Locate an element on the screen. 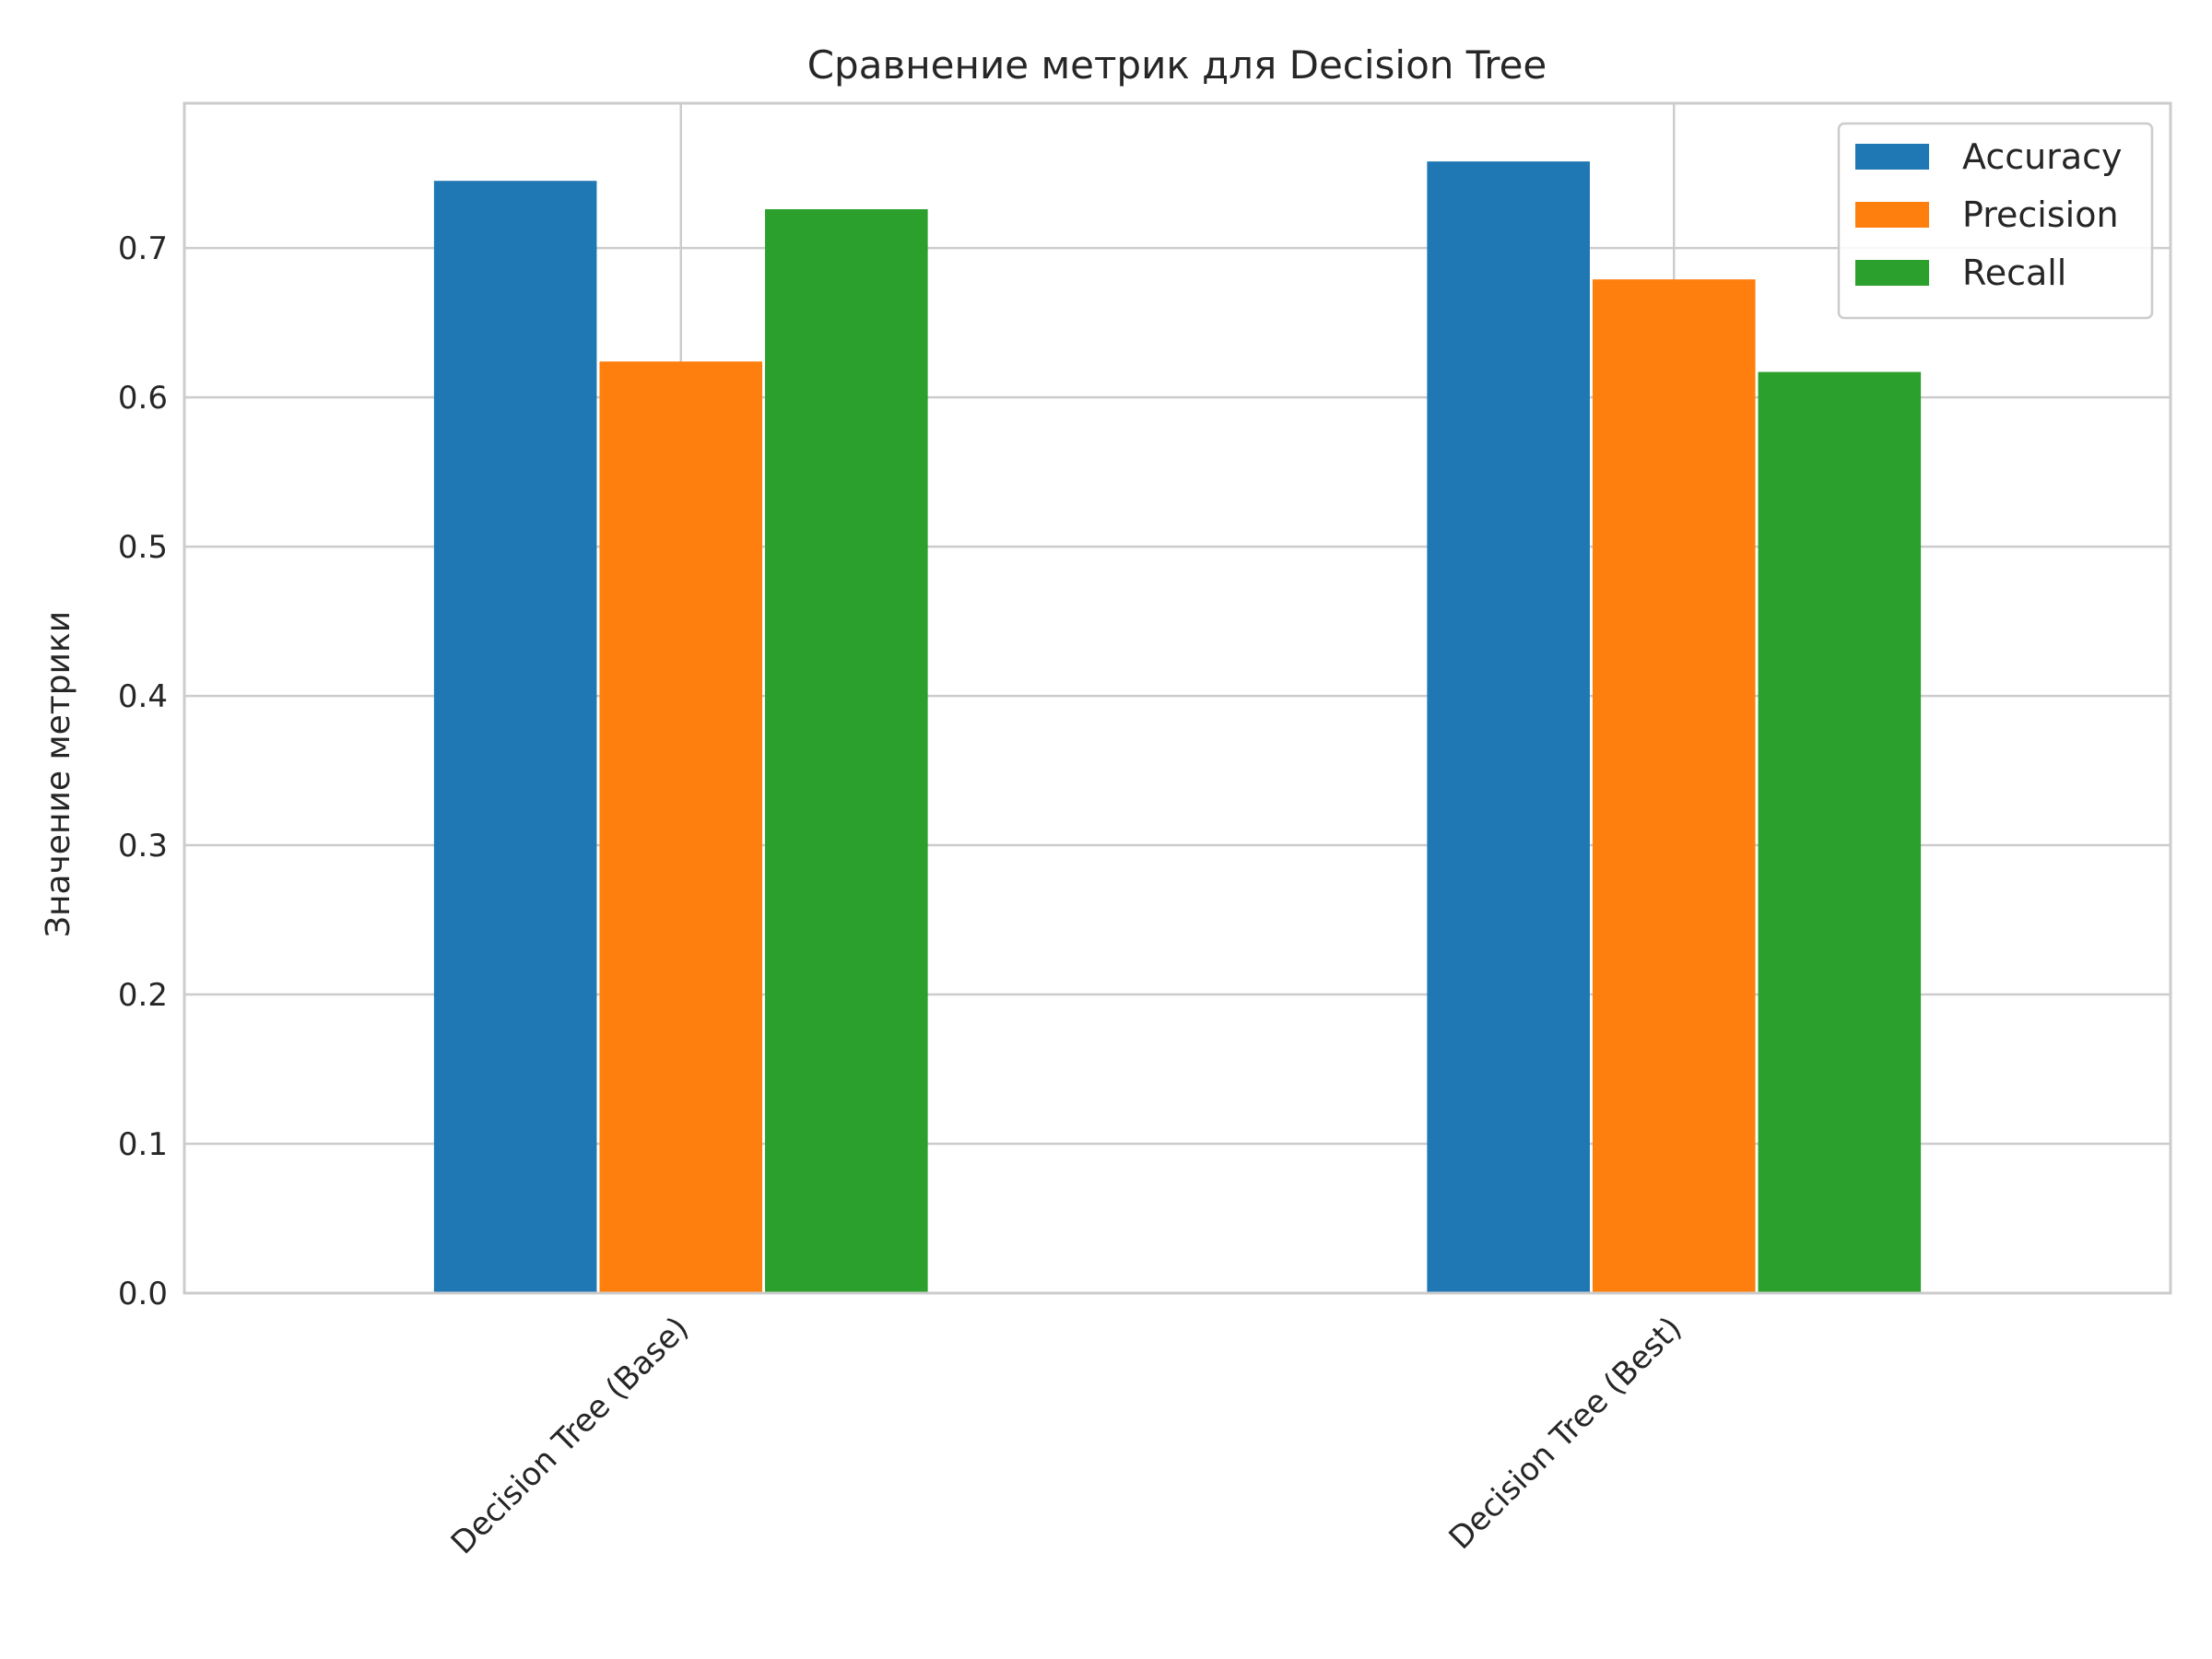 The width and height of the screenshot is (2212, 1659). legend-label-accuracy: Accuracy is located at coordinates (2042, 156).